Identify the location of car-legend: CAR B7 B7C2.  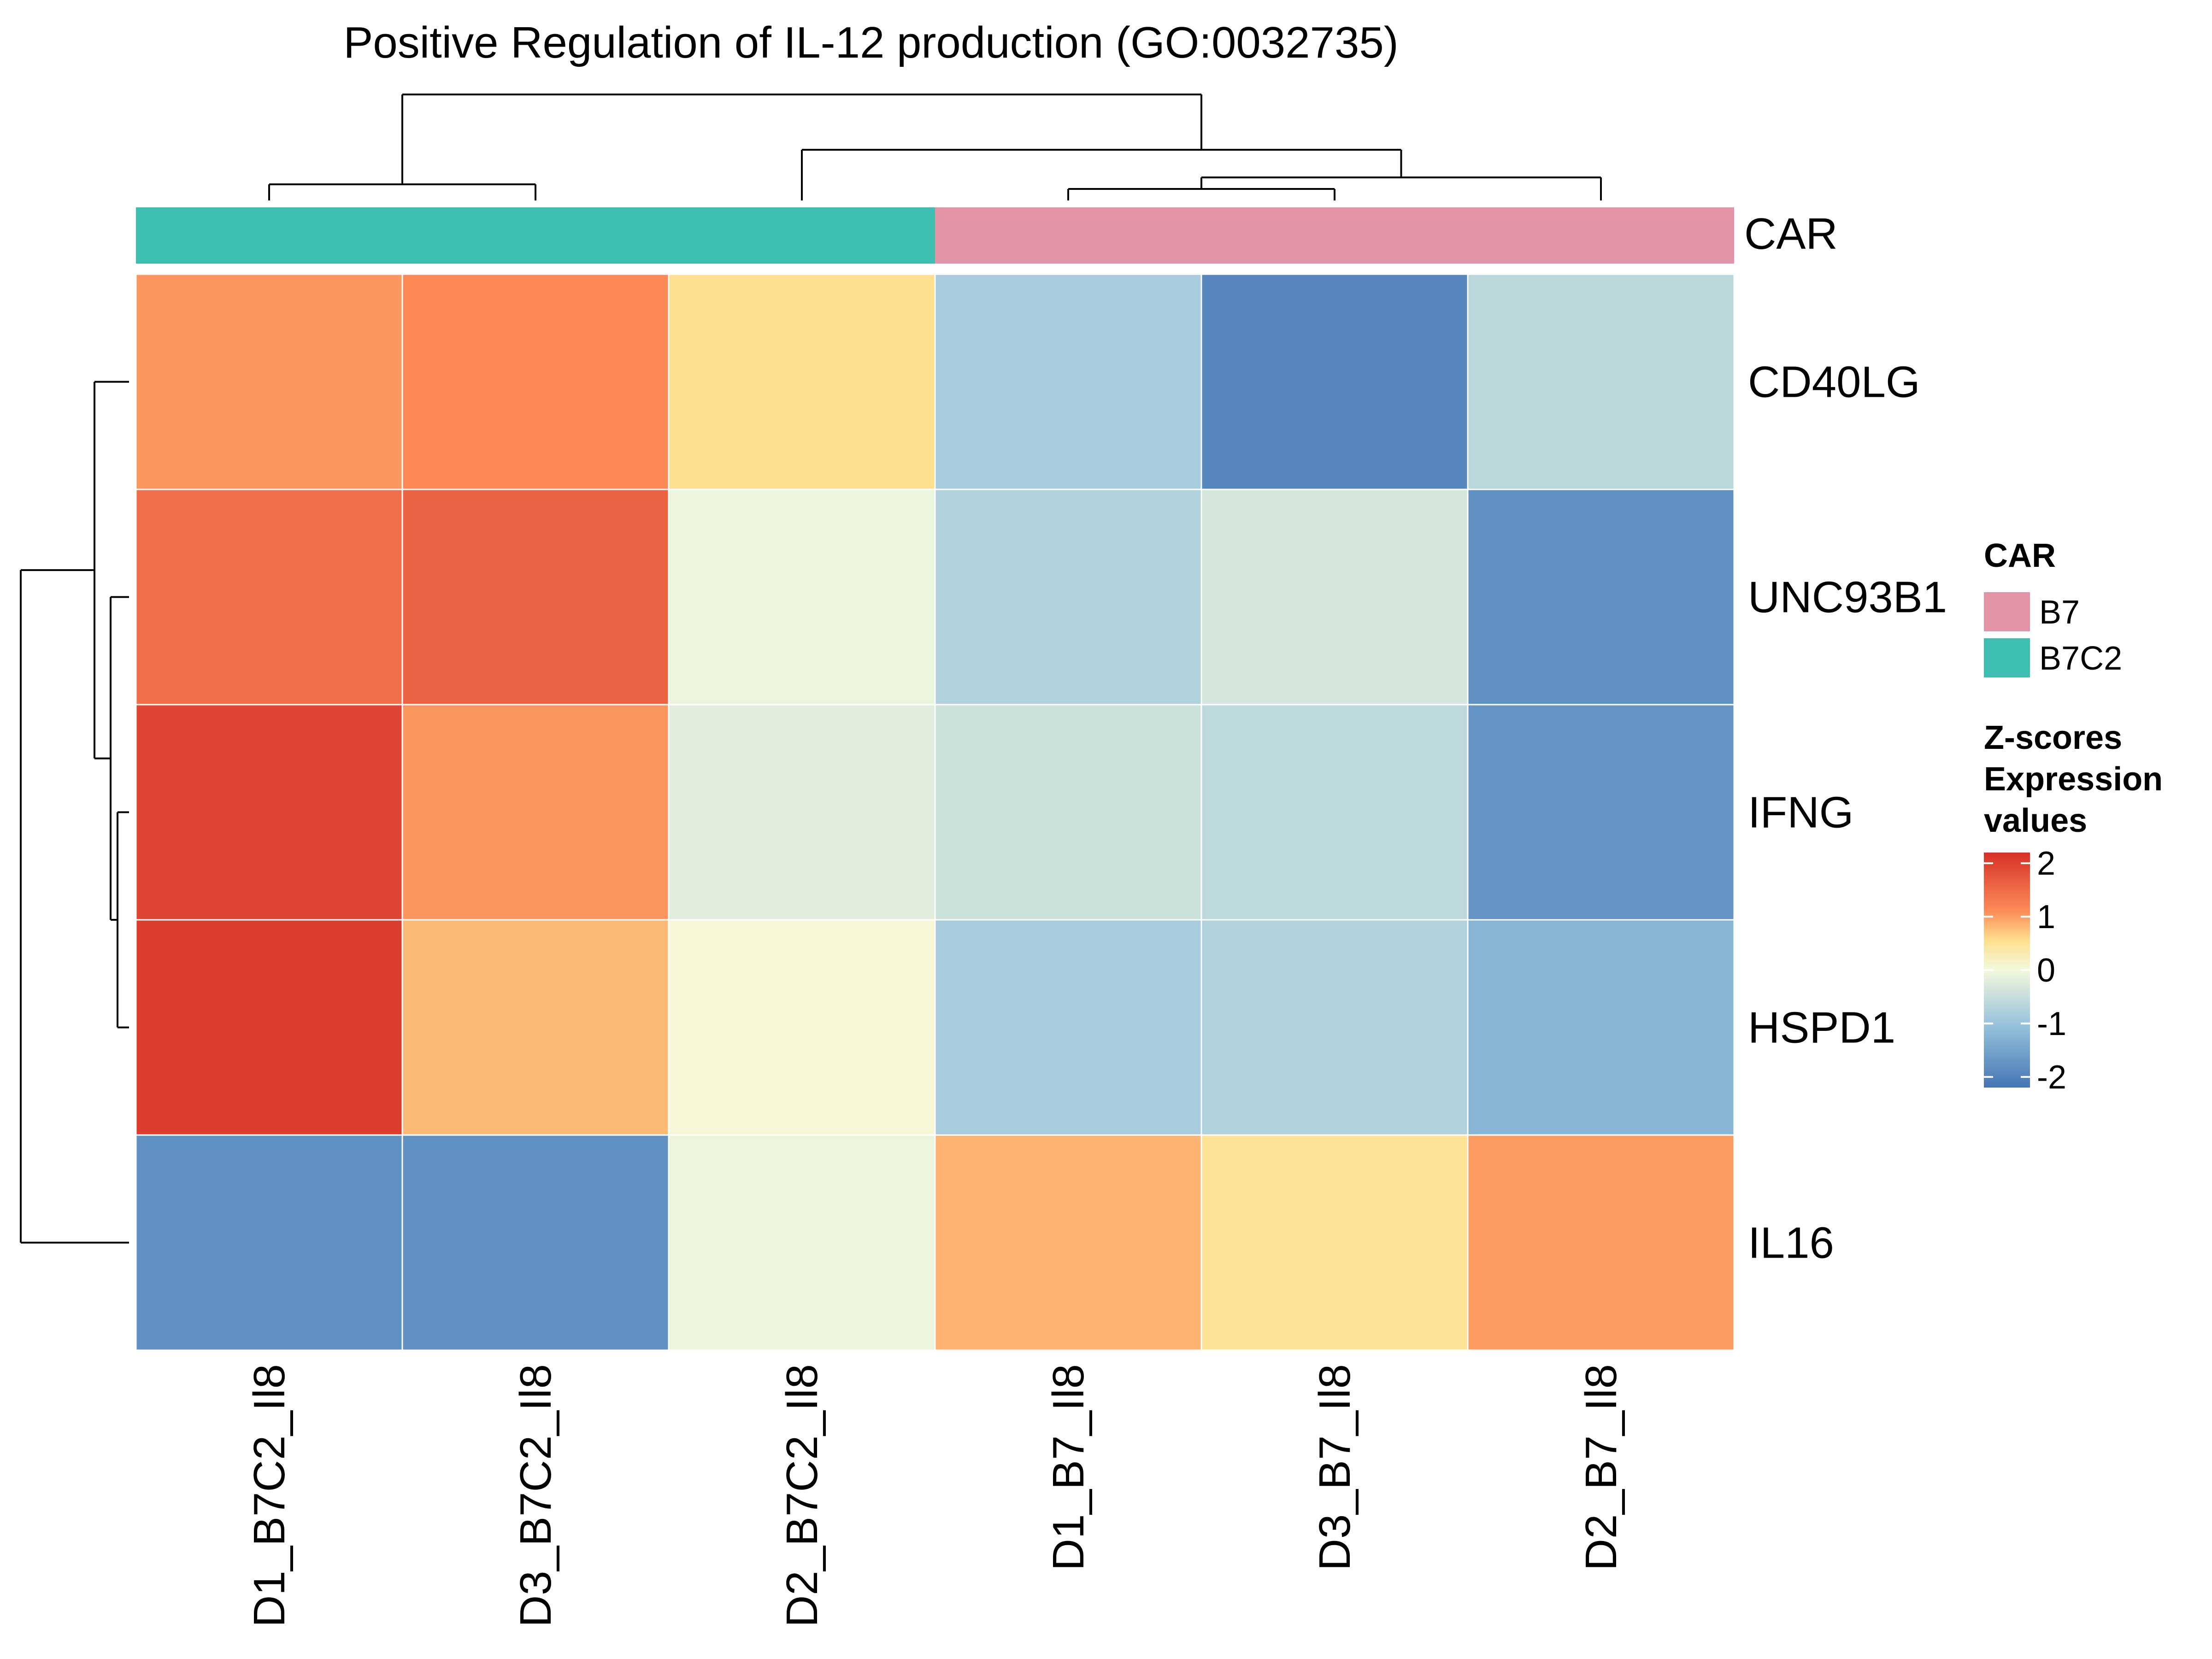
(2053, 607).